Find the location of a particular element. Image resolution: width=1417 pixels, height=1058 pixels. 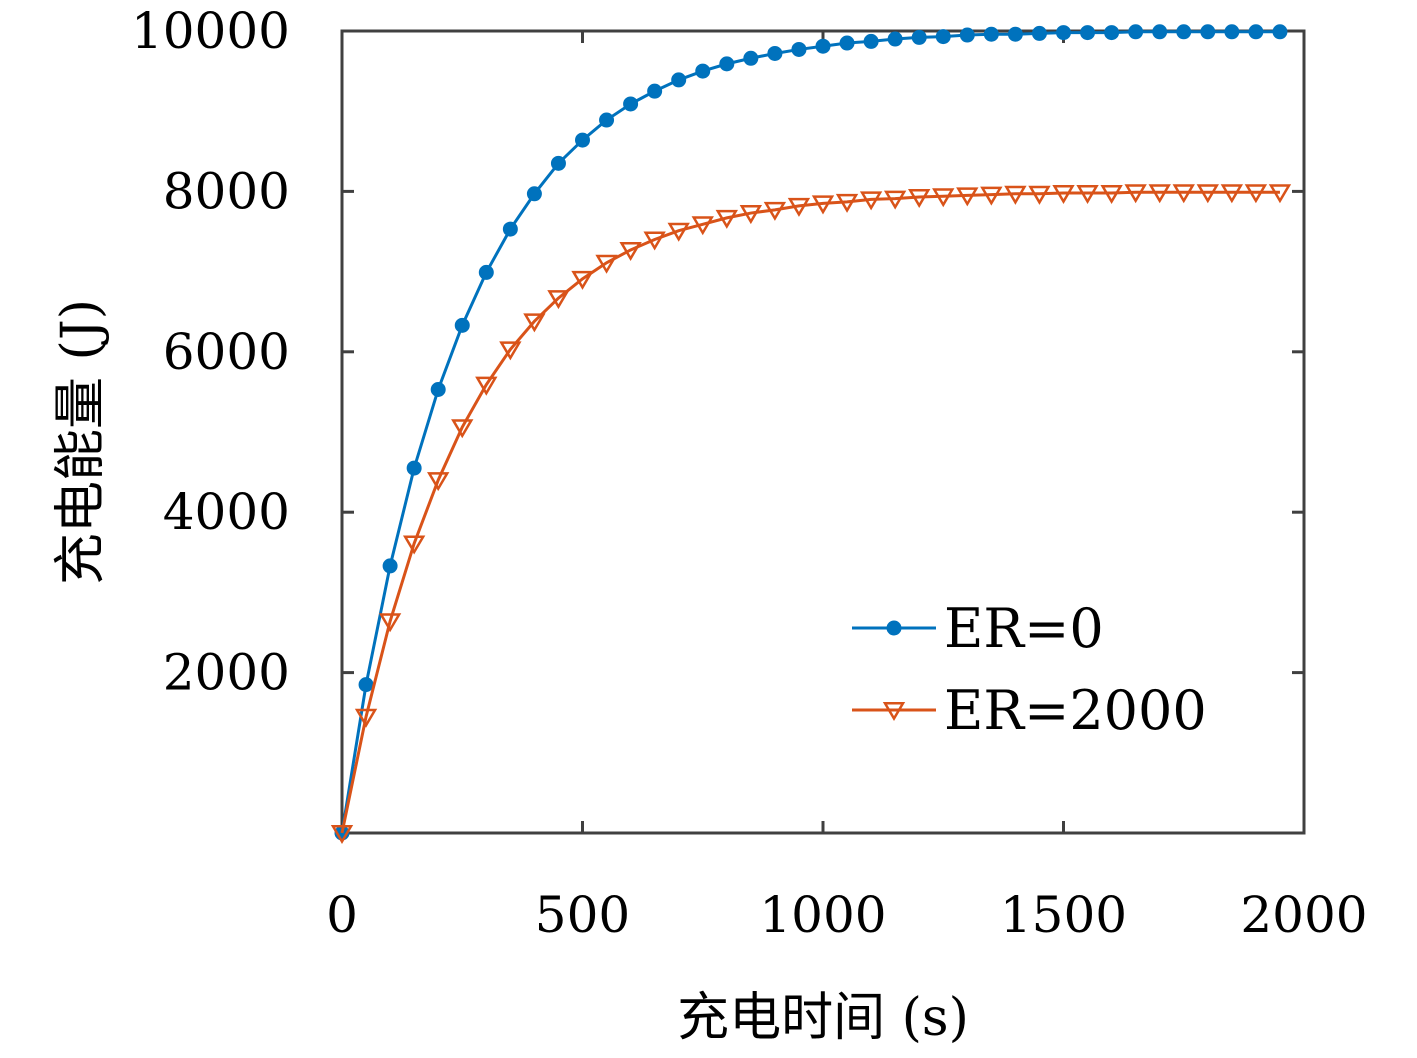

y-axis-label: 充电能量 (J) is located at coordinates (81, 442).